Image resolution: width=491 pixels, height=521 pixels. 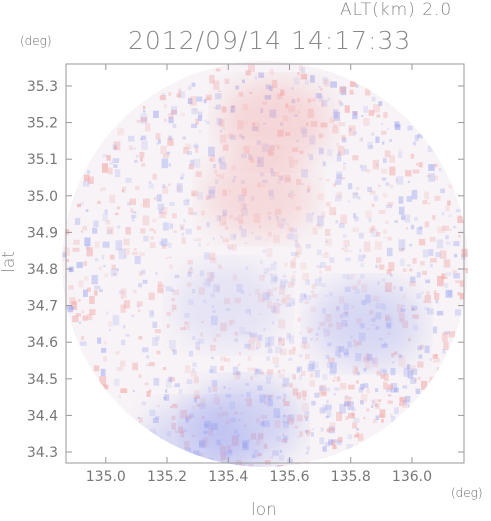 What do you see at coordinates (270, 40) in the screenshot?
I see `chart-title: 2012/09/14 14:17:33` at bounding box center [270, 40].